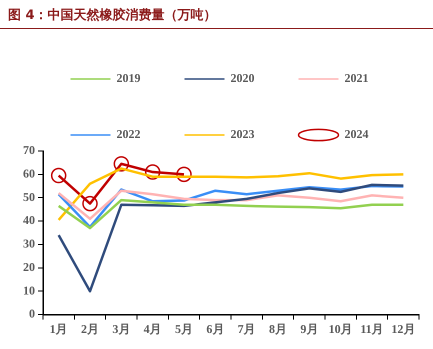 This screenshot has height=349, width=433. What do you see at coordinates (29, 243) in the screenshot?
I see `y-tick-label: 30` at bounding box center [29, 243].